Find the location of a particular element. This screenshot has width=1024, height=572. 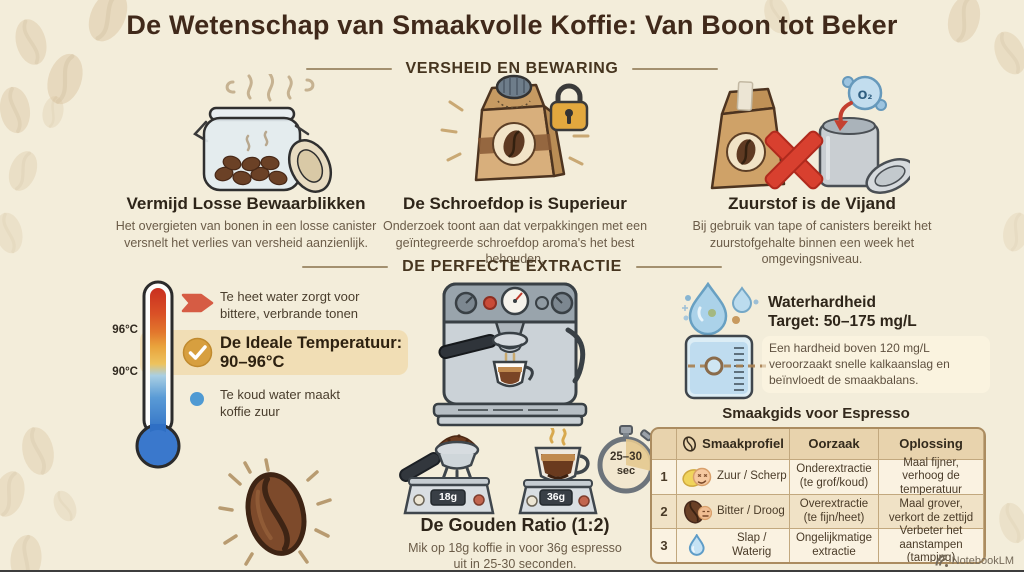

sour-lemon-face-icon is located at coordinates (697, 477).